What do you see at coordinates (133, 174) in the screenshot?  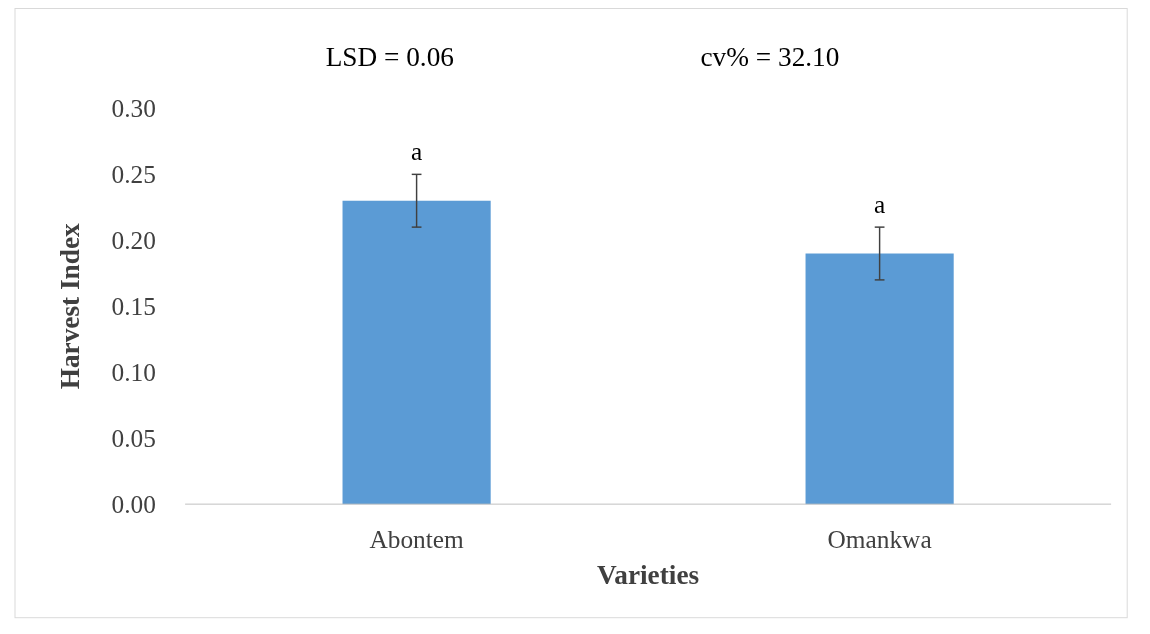 I see `y-tick-label: 0.25` at bounding box center [133, 174].